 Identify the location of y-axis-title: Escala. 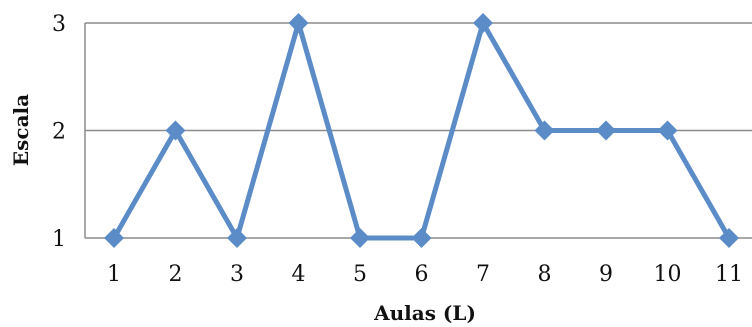
(21, 130).